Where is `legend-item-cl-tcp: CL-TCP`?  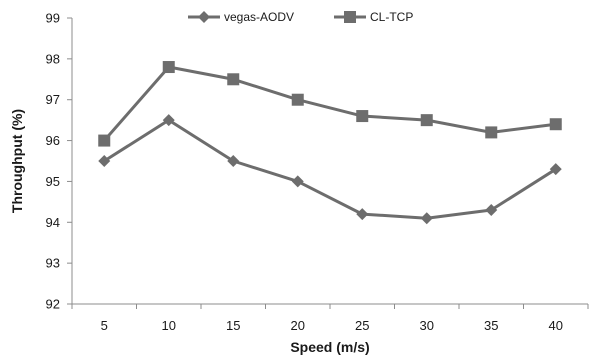
legend-item-cl-tcp: CL-TCP is located at coordinates (373, 17).